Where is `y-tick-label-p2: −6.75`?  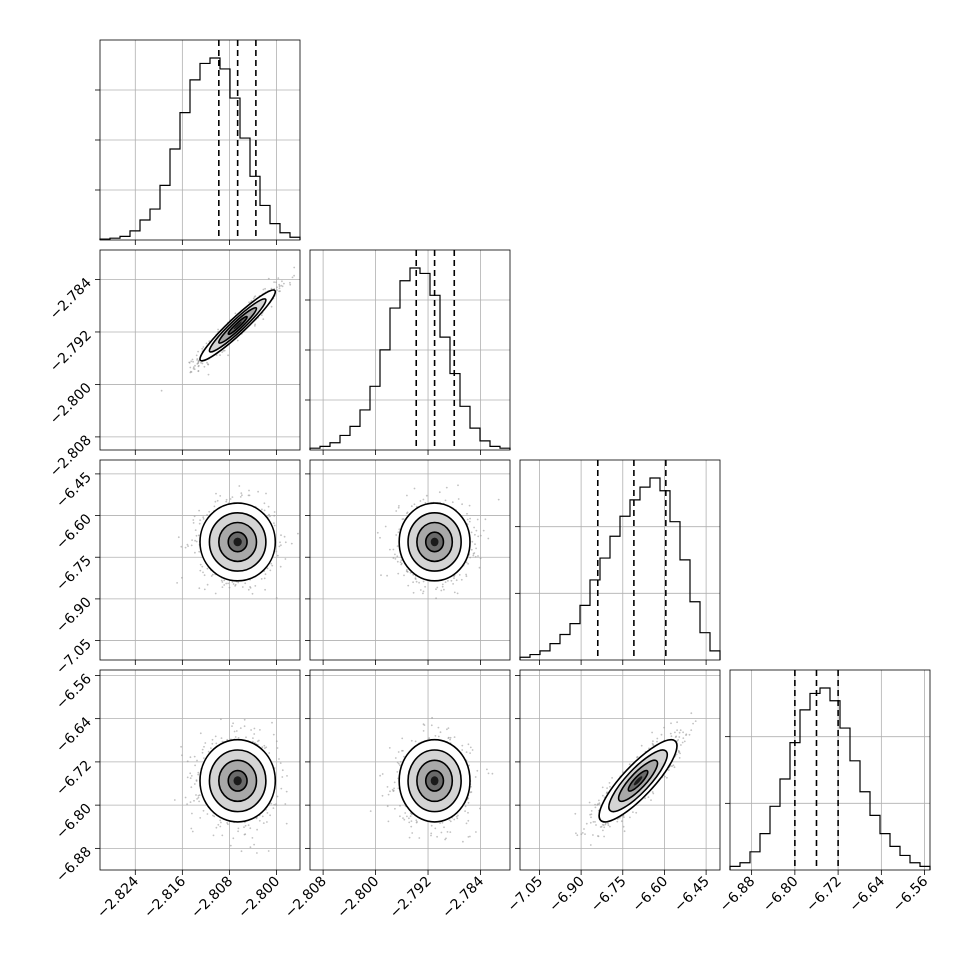 y-tick-label-p2: −6.75 is located at coordinates (74, 574).